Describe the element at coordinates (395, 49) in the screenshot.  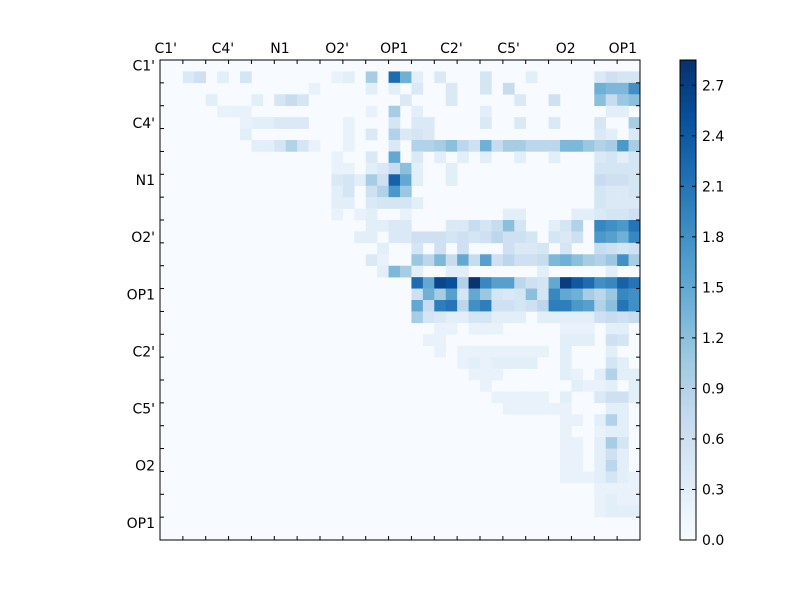
I see `x-tick-labels: C1' C4' N1 O2' OP1 C2' C5' O2 OP1` at that location.